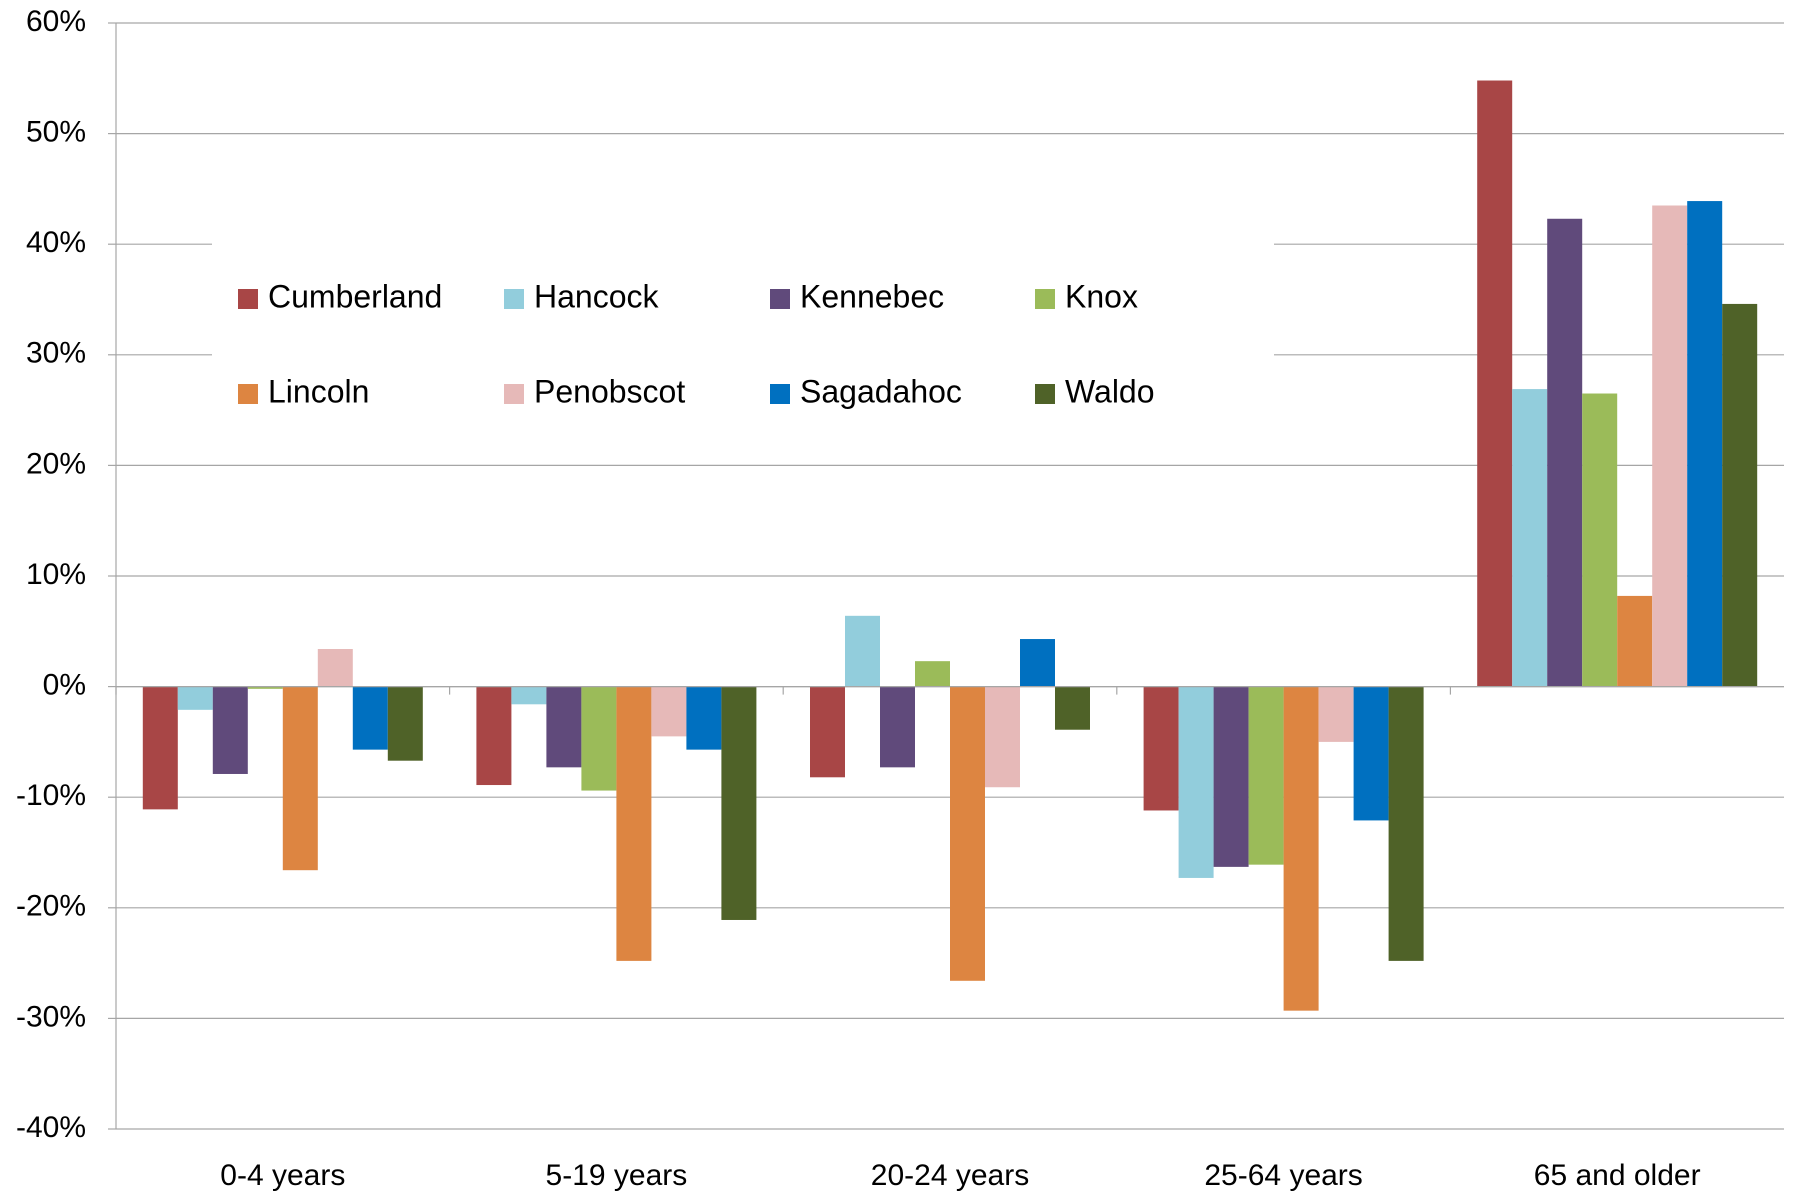  What do you see at coordinates (51, 1016) in the screenshot?
I see `y-tick-label: -30%` at bounding box center [51, 1016].